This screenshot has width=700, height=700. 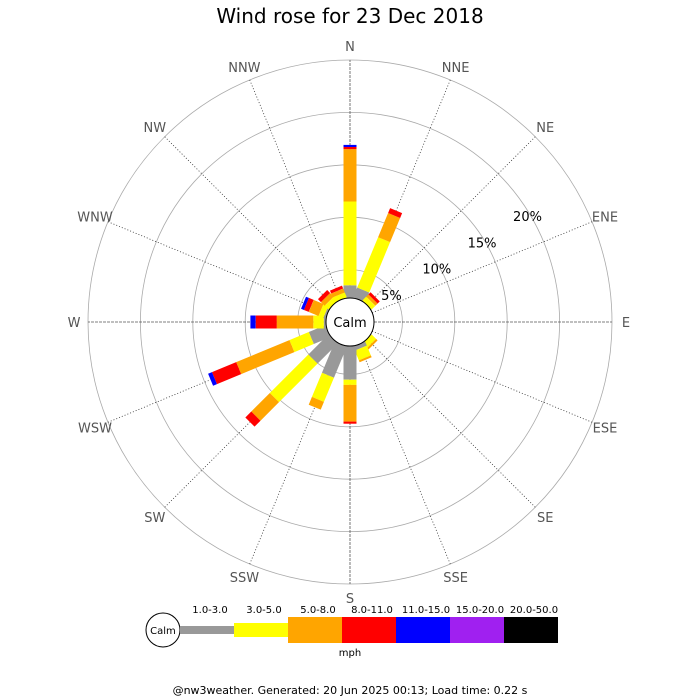 I want to click on direction-label-se: SE, so click(x=545, y=518).